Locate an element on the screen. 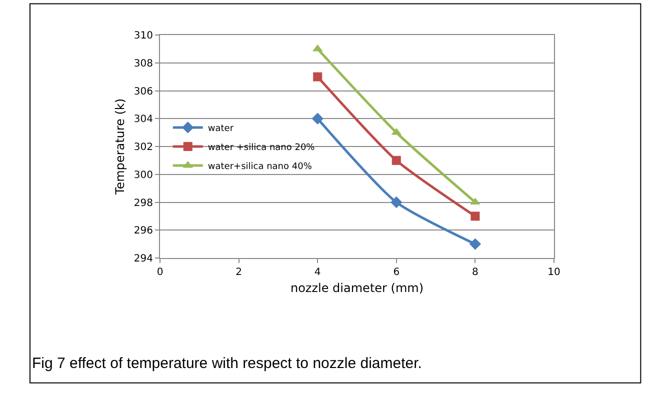  legend-label: water is located at coordinates (221, 129).